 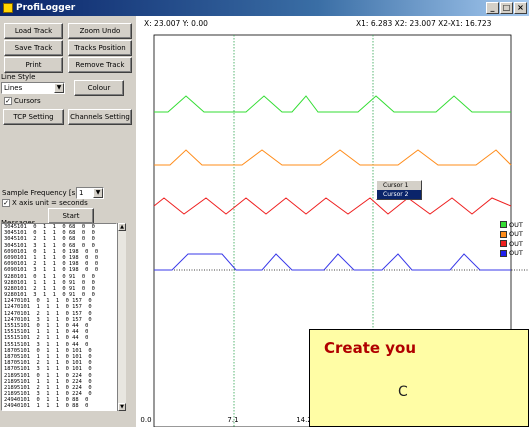 I want to click on sample-frequency-select: 1 ▼, so click(x=90, y=193).